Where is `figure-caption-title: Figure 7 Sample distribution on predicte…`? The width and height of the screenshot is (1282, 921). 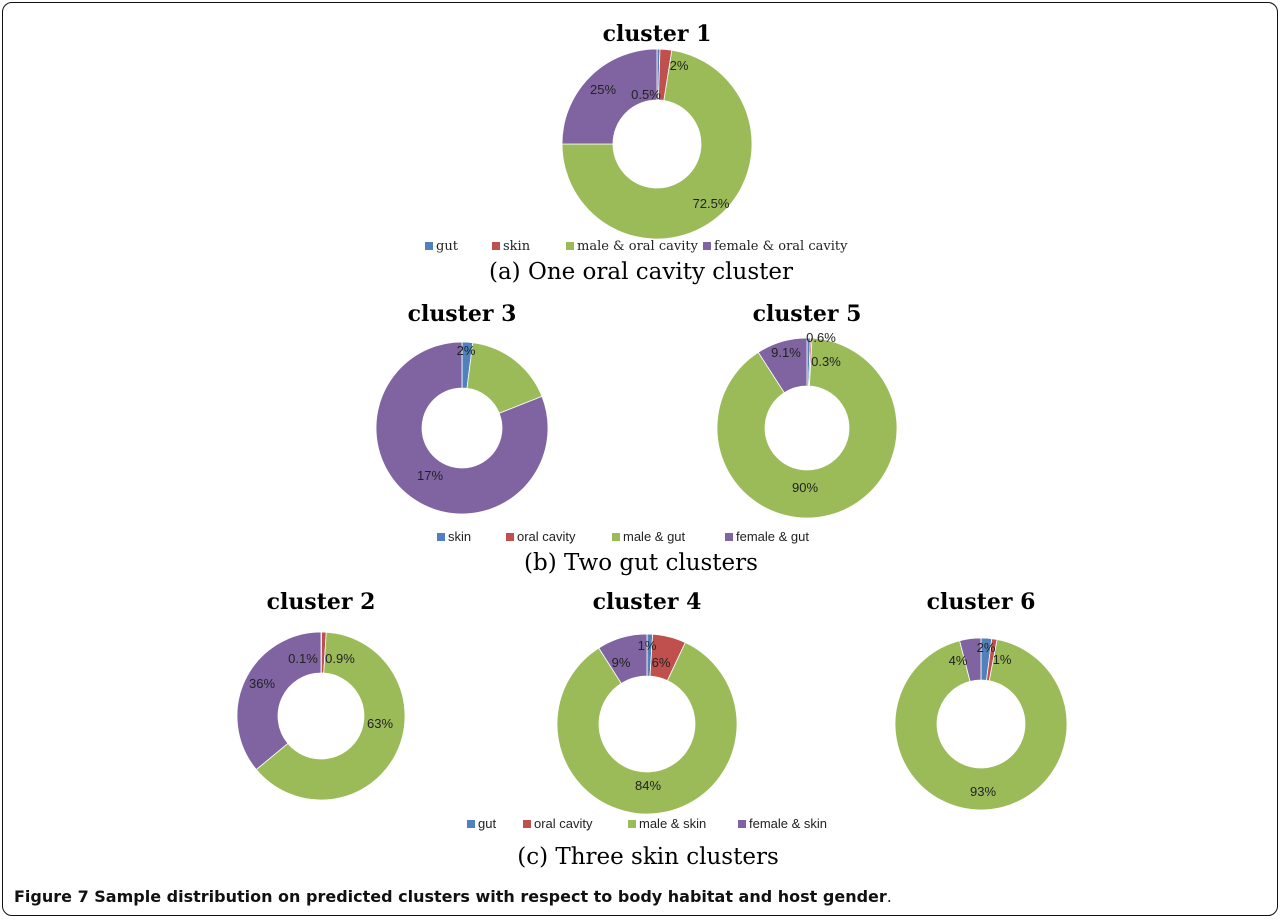 figure-caption-title: Figure 7 Sample distribution on predicte… is located at coordinates (450, 896).